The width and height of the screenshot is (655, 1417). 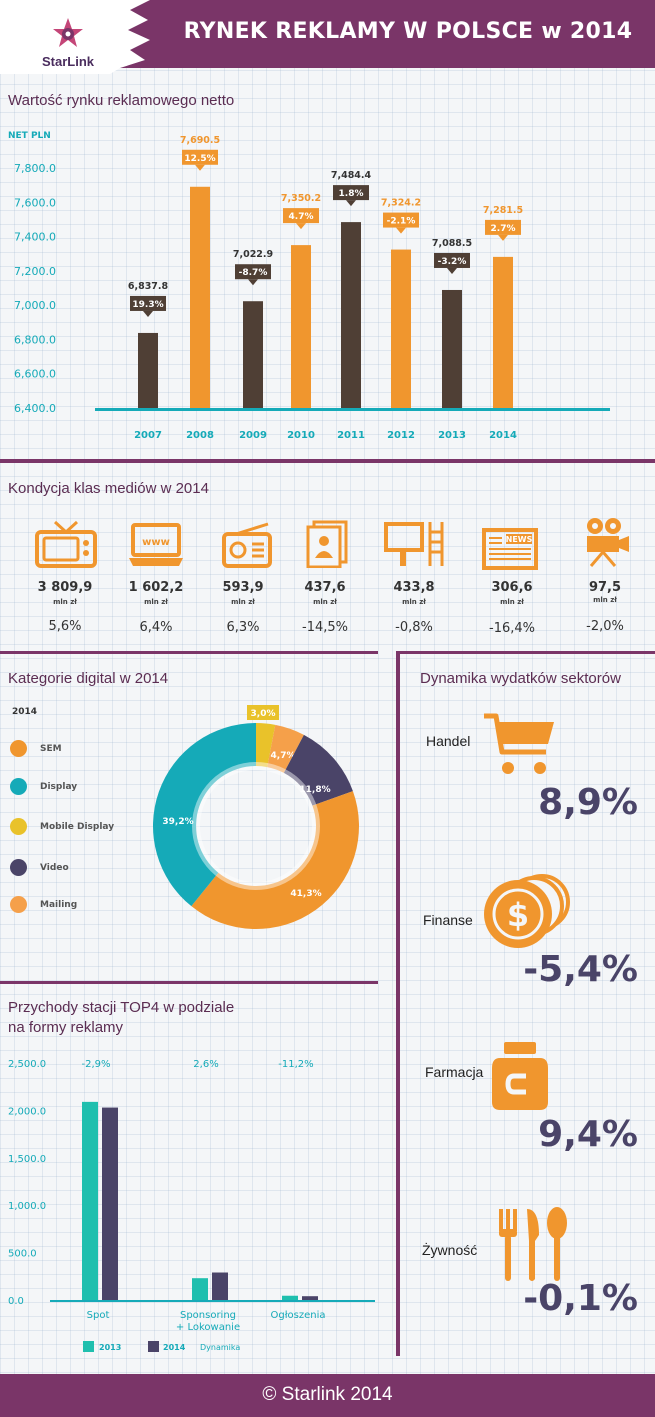 I want to click on y-tick-label: 1,000.0, so click(x=27, y=1206).